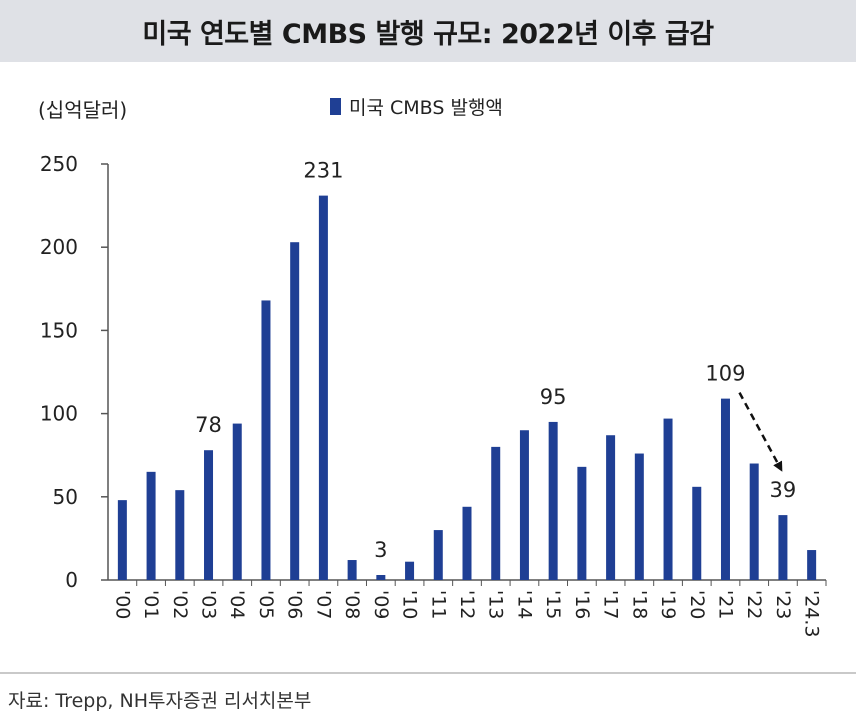 The height and width of the screenshot is (719, 856). I want to click on x-tick-label: '02, so click(180, 604).